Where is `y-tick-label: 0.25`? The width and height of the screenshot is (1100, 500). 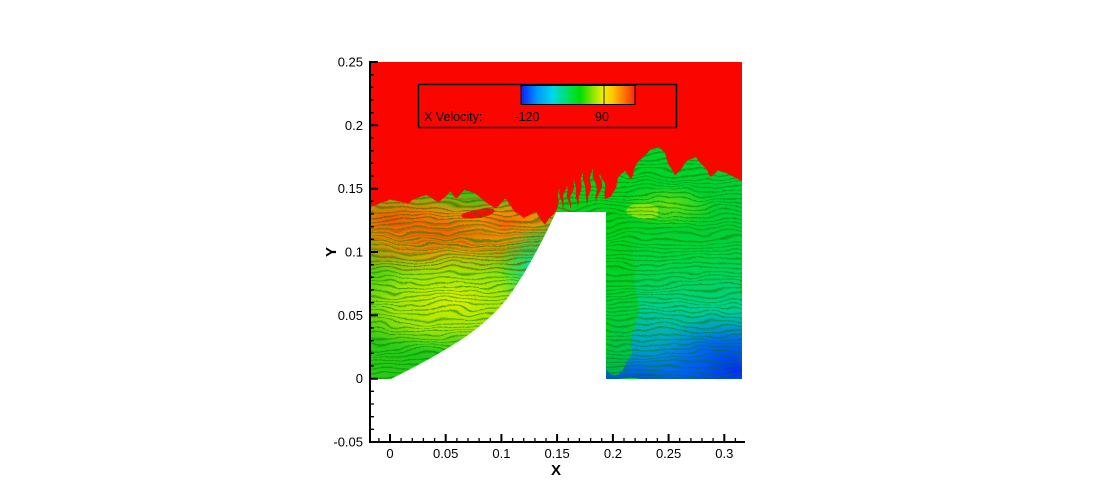 y-tick-label: 0.25 is located at coordinates (350, 62).